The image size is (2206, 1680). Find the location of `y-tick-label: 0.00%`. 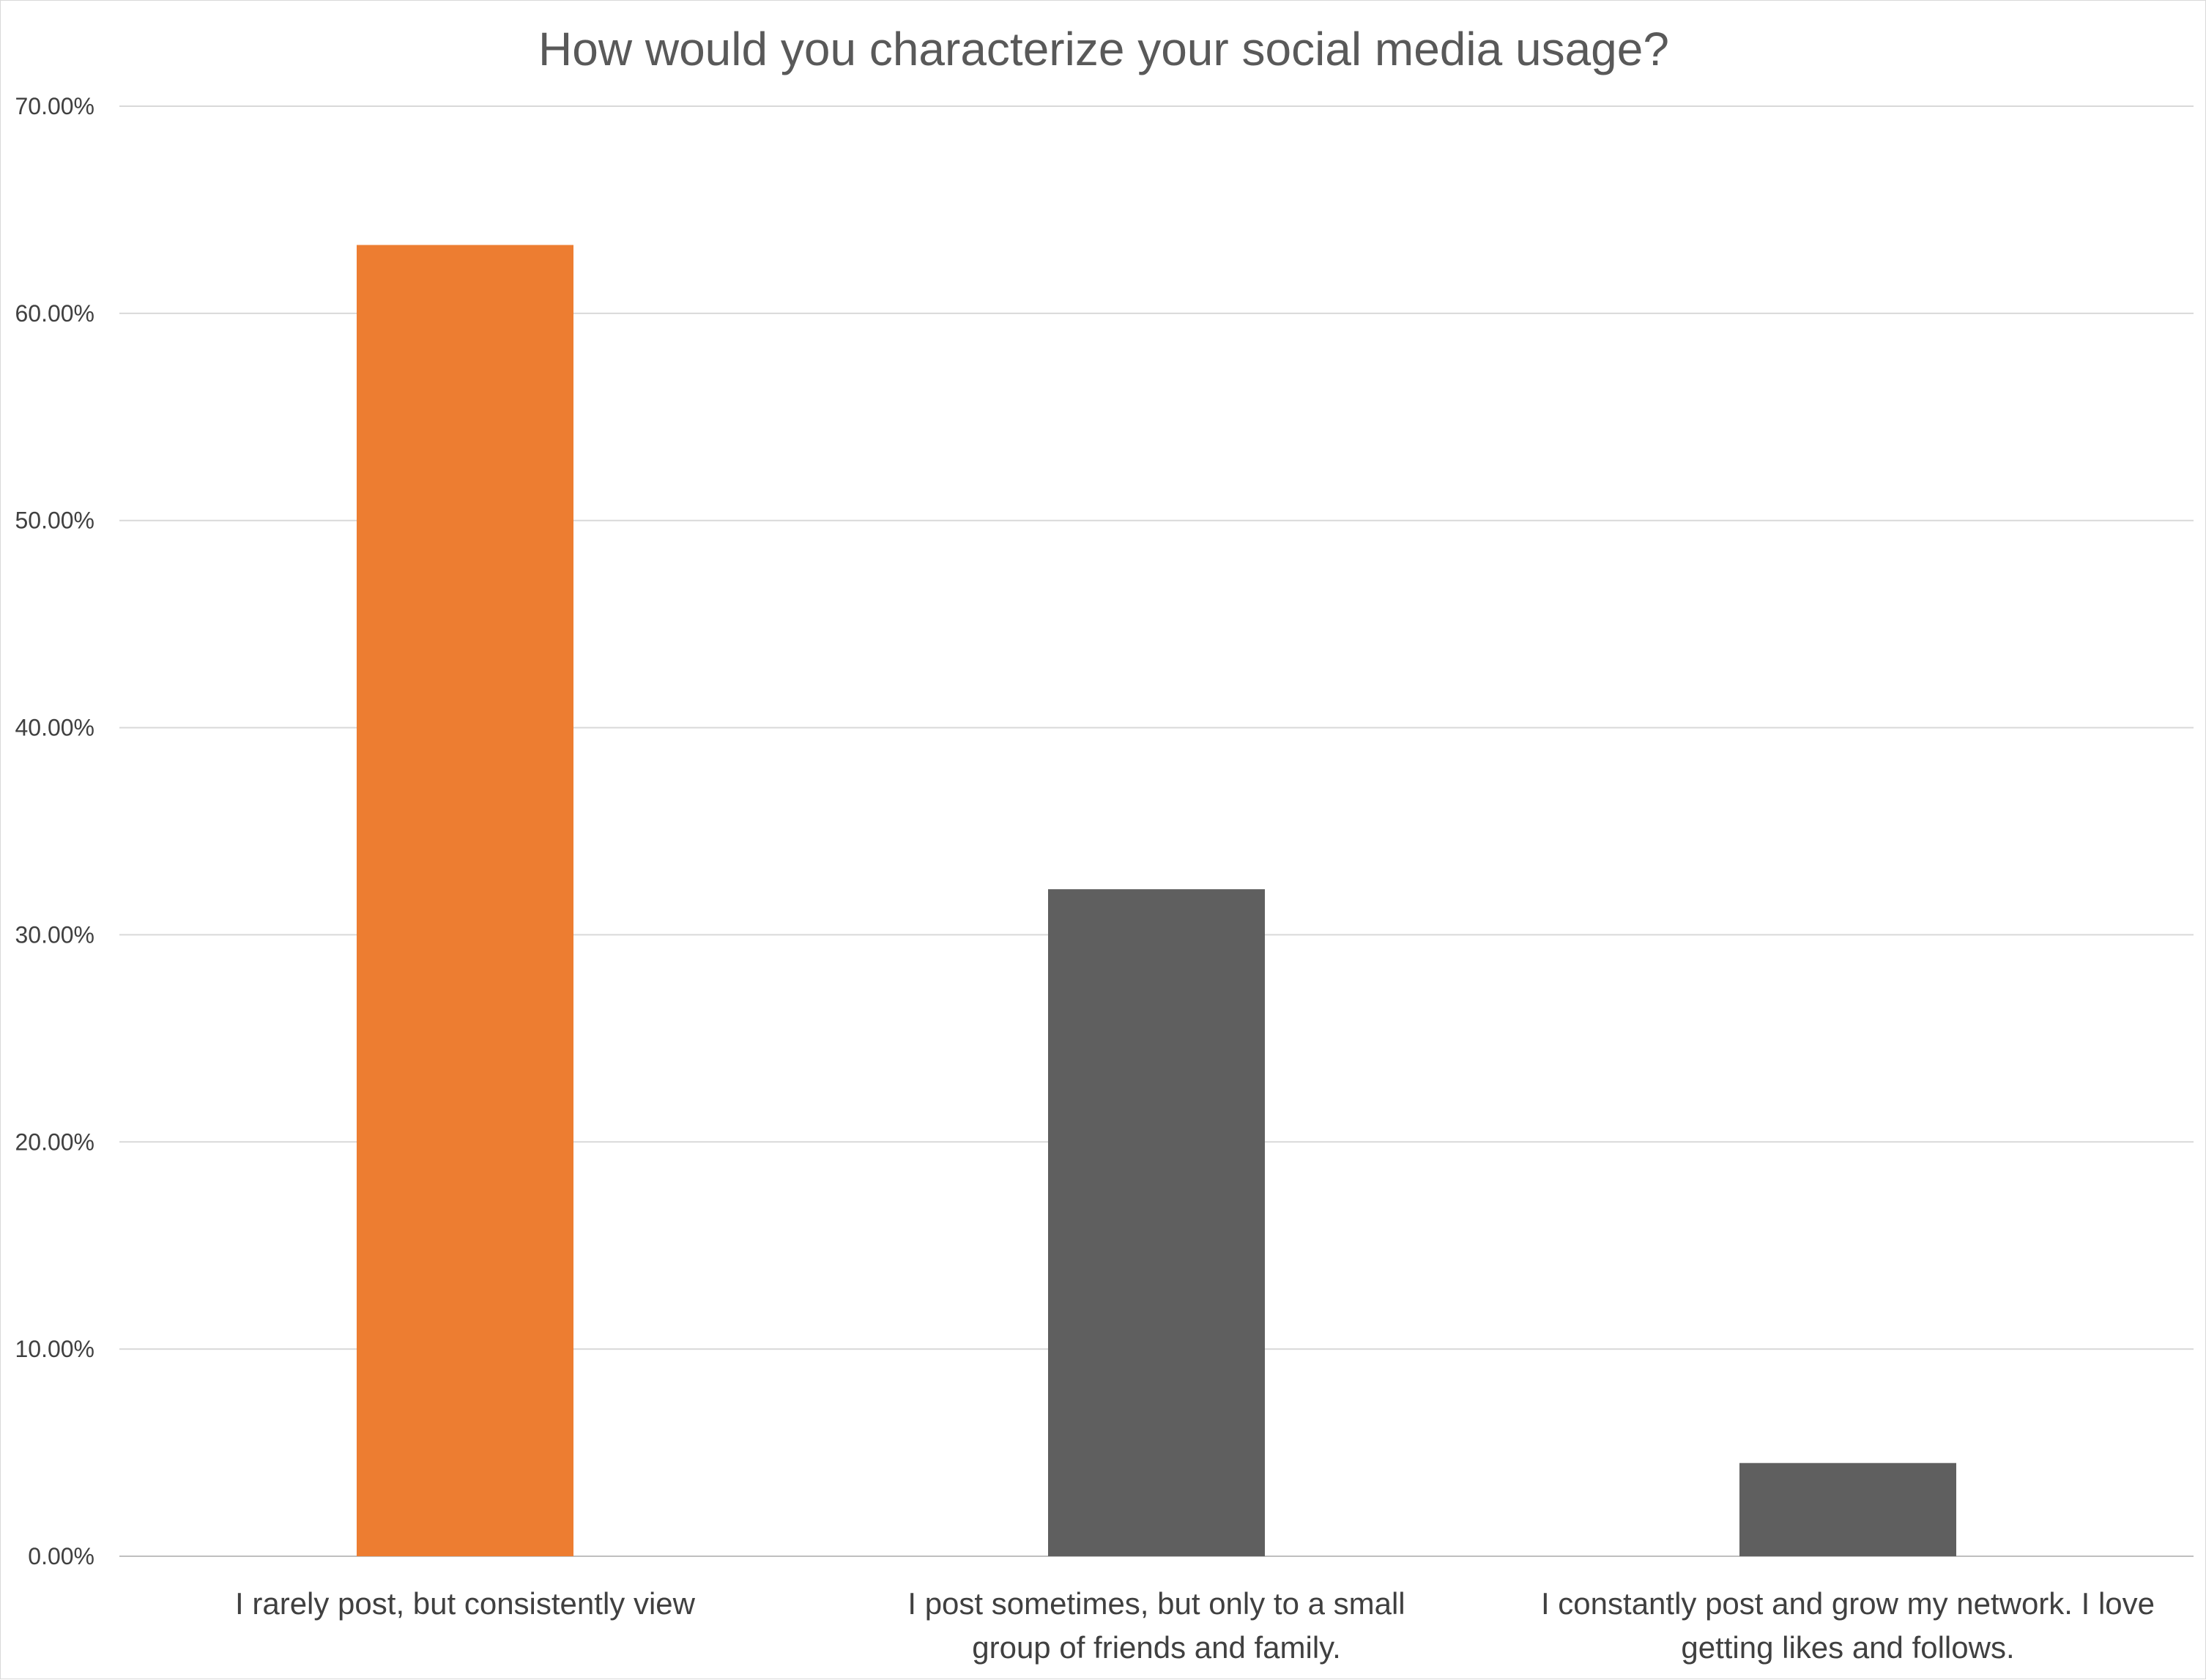

y-tick-label: 0.00% is located at coordinates (61, 1556).